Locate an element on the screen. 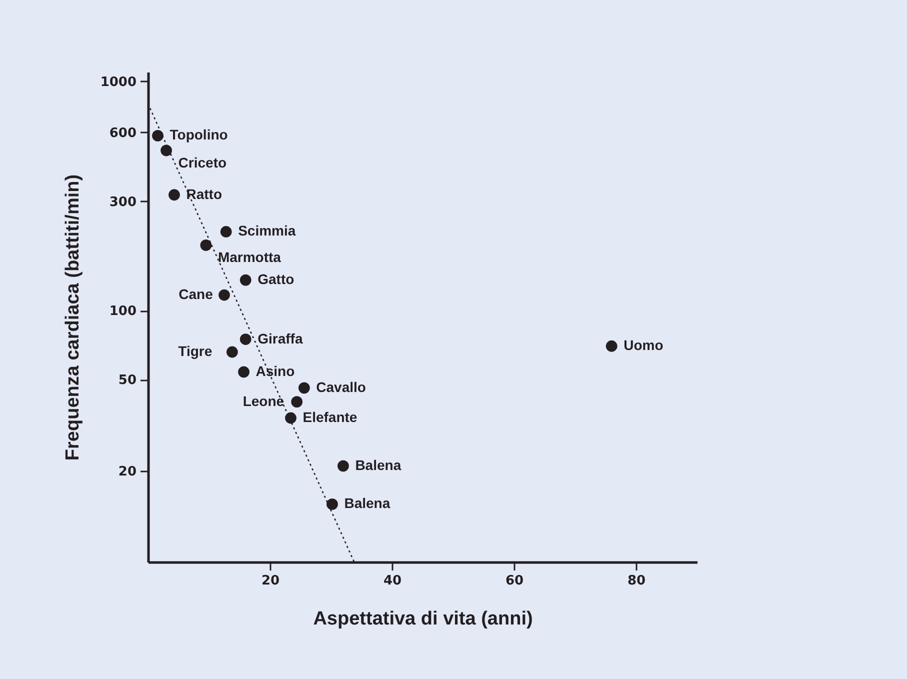 This screenshot has width=907, height=679. y-tick-label: 1000 is located at coordinates (118, 82).